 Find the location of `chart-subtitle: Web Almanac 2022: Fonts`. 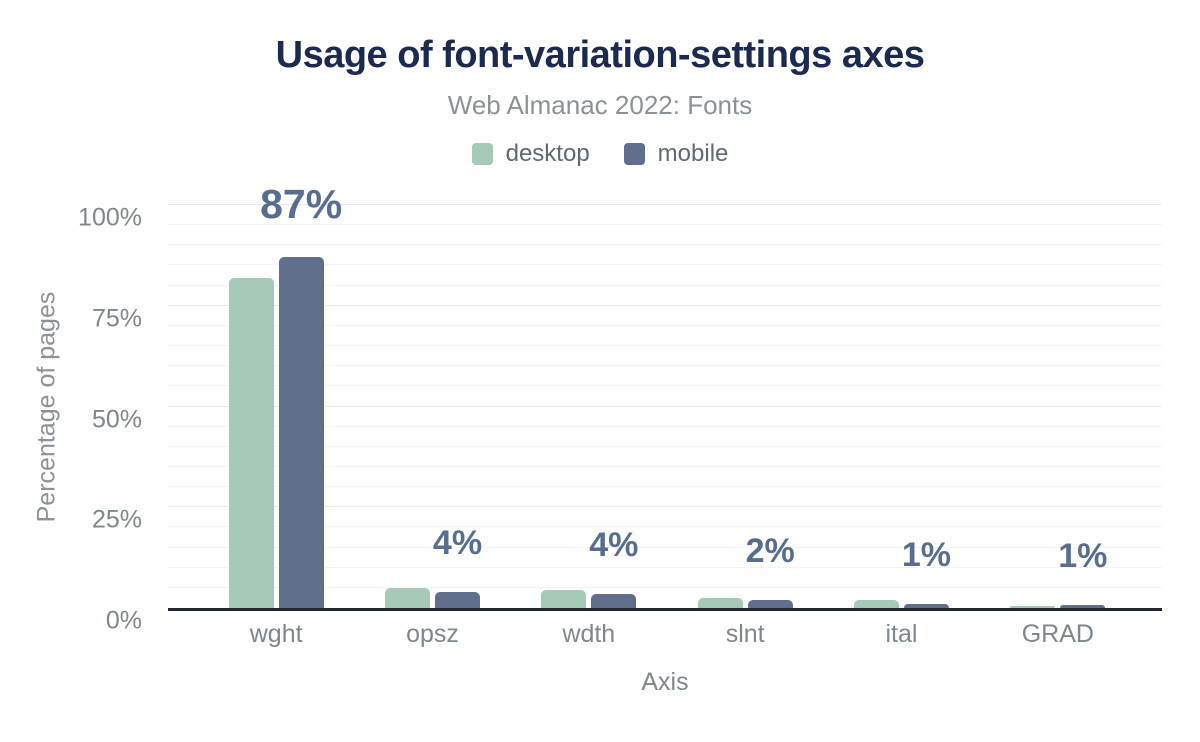

chart-subtitle: Web Almanac 2022: Fonts is located at coordinates (600, 105).